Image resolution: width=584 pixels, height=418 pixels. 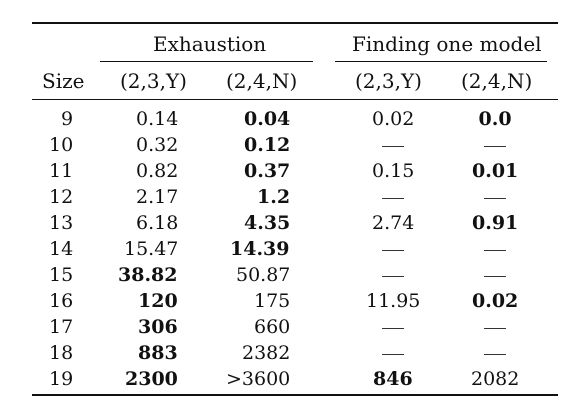 What do you see at coordinates (61, 353) in the screenshot?
I see `cell-size: 18` at bounding box center [61, 353].